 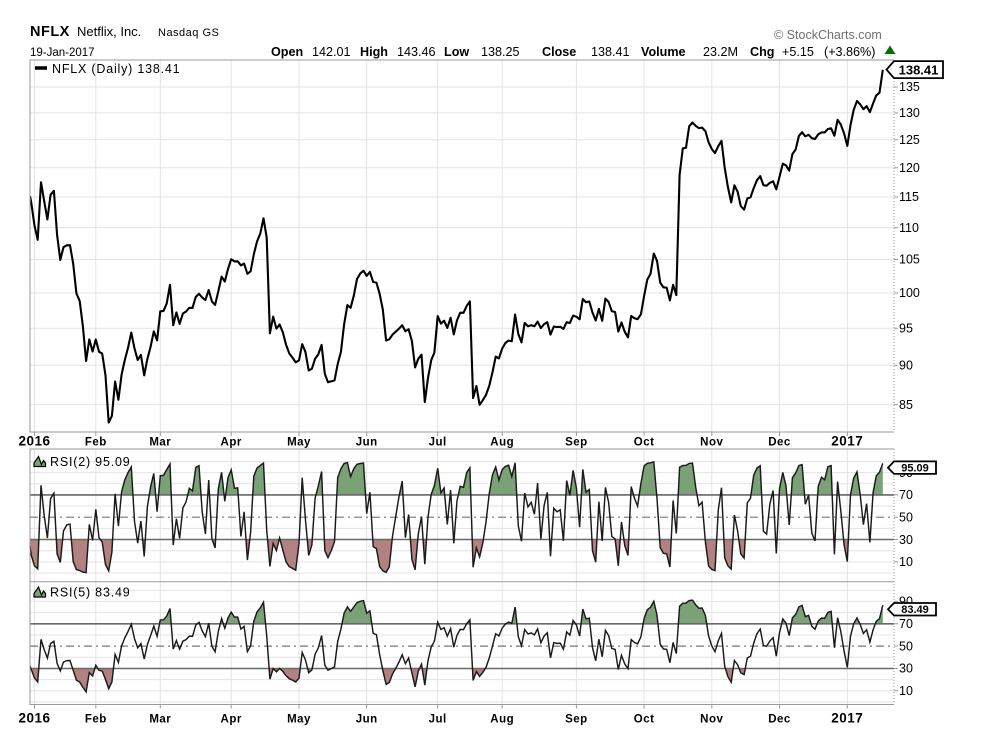 What do you see at coordinates (906, 328) in the screenshot?
I see `svg-text: 95` at bounding box center [906, 328].